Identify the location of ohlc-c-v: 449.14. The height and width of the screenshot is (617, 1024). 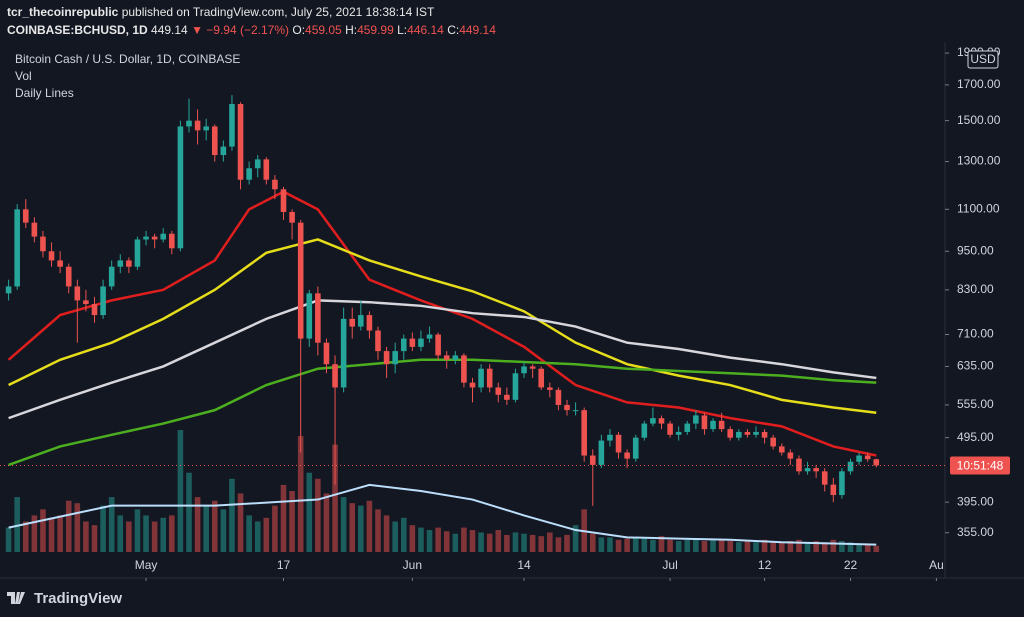
(477, 30).